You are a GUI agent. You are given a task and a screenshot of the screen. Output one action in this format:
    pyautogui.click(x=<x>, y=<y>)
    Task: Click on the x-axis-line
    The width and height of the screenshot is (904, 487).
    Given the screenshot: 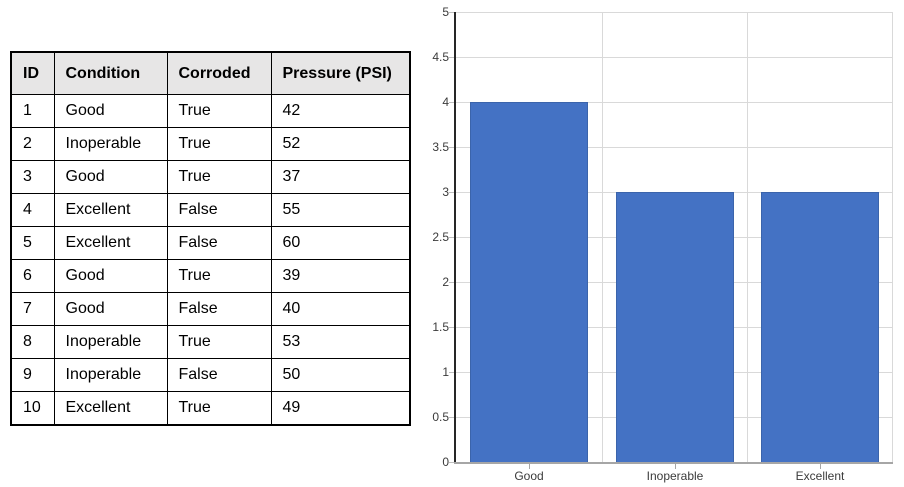 What is the action you would take?
    pyautogui.click(x=673, y=463)
    